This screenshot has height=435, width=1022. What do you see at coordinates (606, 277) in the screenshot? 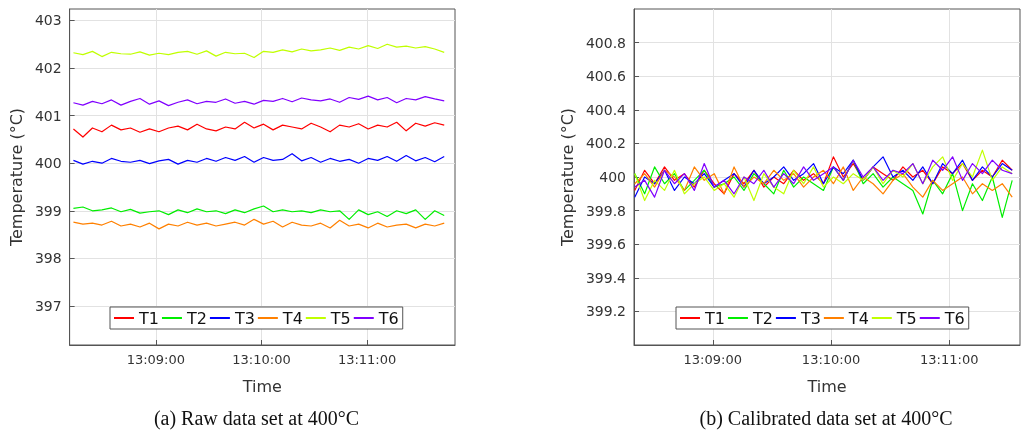
I see `y-tick-label: 399.4` at bounding box center [606, 277].